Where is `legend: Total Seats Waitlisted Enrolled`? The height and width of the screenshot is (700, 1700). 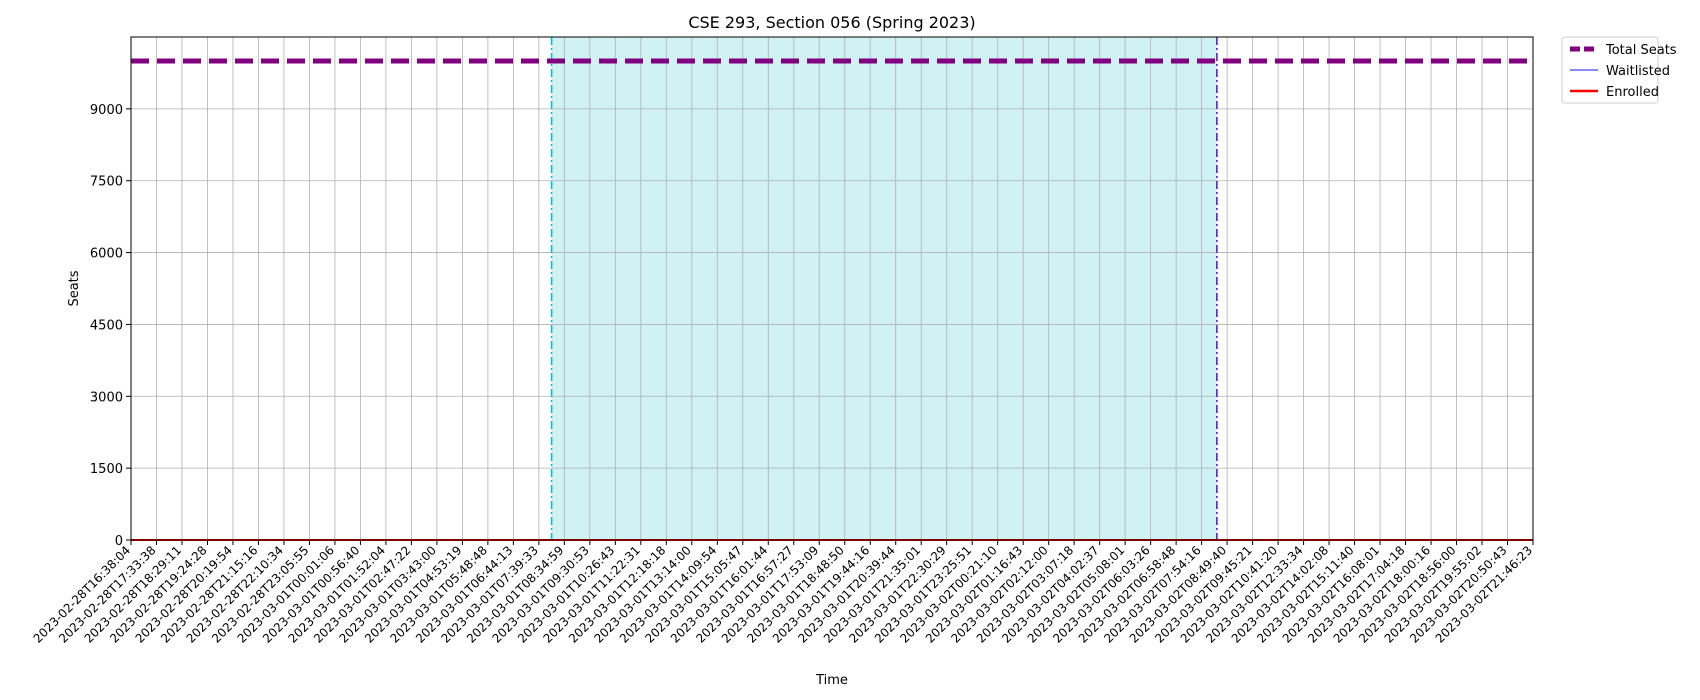 legend: Total Seats Waitlisted Enrolled is located at coordinates (1619, 70).